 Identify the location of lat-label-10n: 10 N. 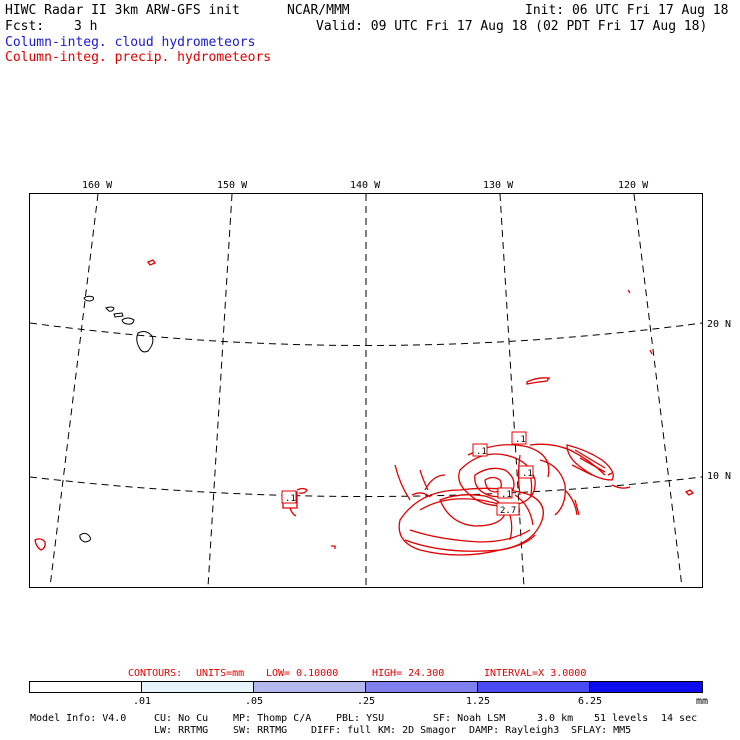
(719, 476).